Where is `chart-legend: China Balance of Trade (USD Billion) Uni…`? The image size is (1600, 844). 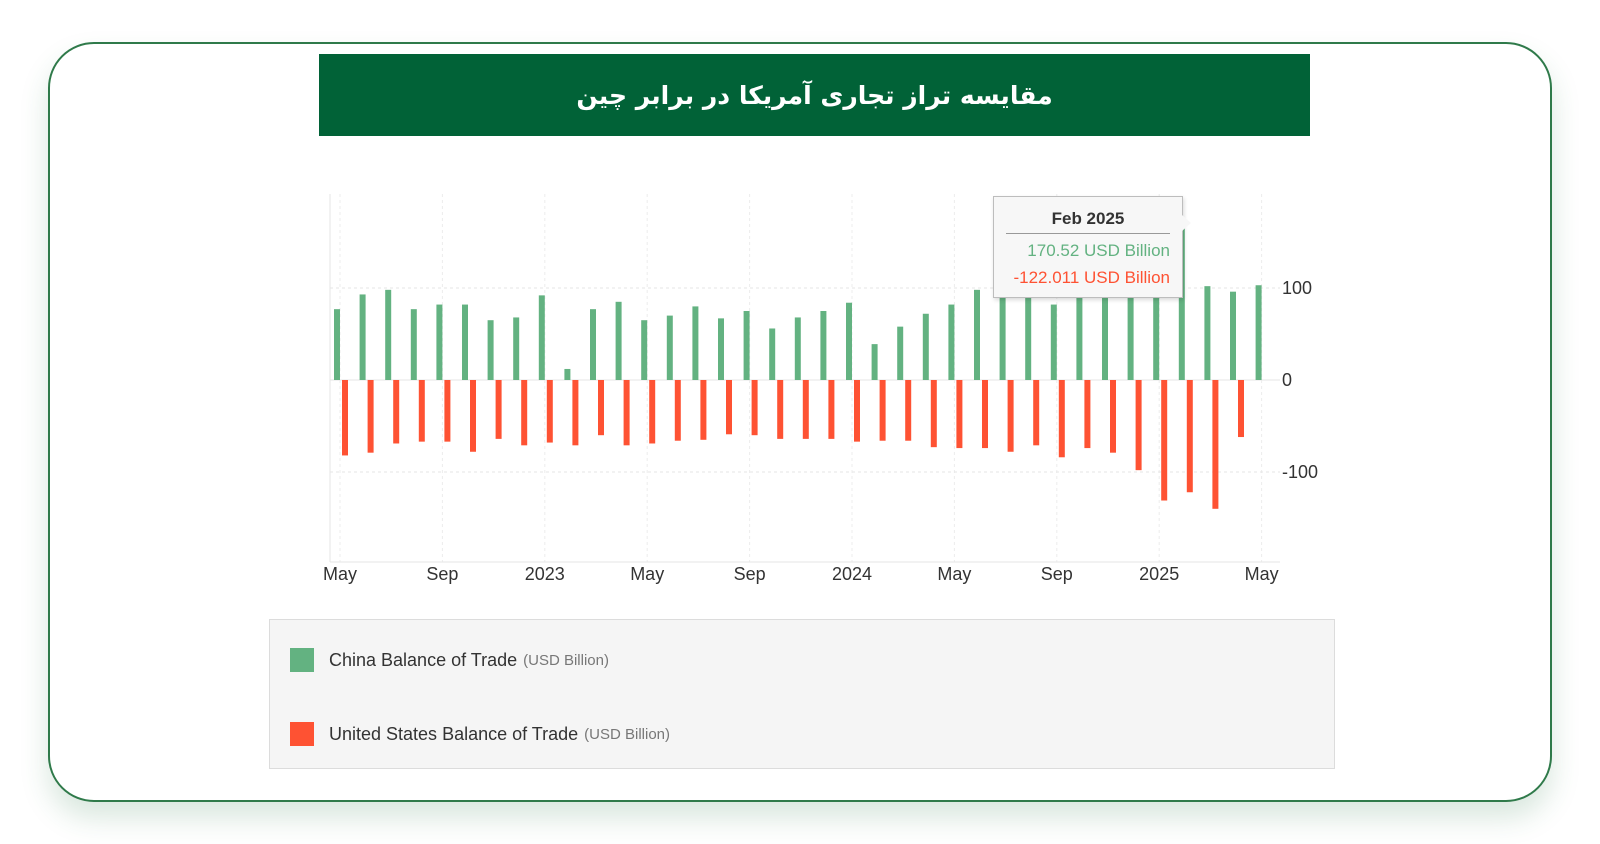 chart-legend: China Balance of Trade (USD Billion) Uni… is located at coordinates (802, 694).